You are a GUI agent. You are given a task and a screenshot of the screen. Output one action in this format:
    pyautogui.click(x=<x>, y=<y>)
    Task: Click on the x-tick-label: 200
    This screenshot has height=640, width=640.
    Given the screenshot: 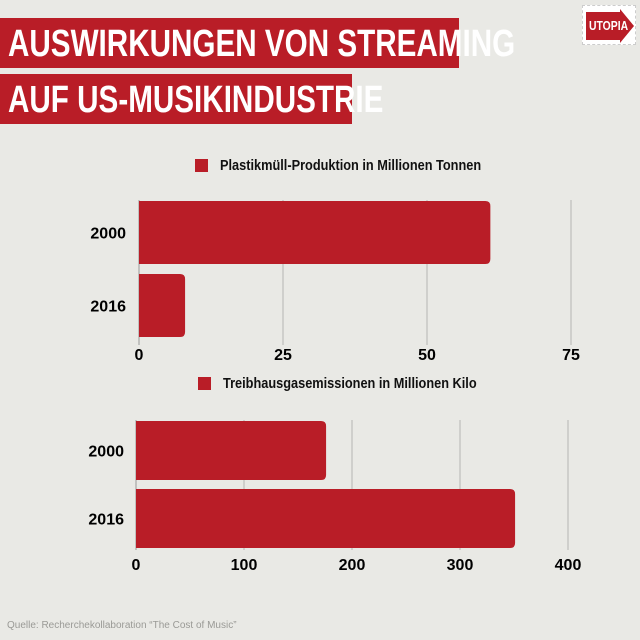 What is the action you would take?
    pyautogui.click(x=352, y=565)
    